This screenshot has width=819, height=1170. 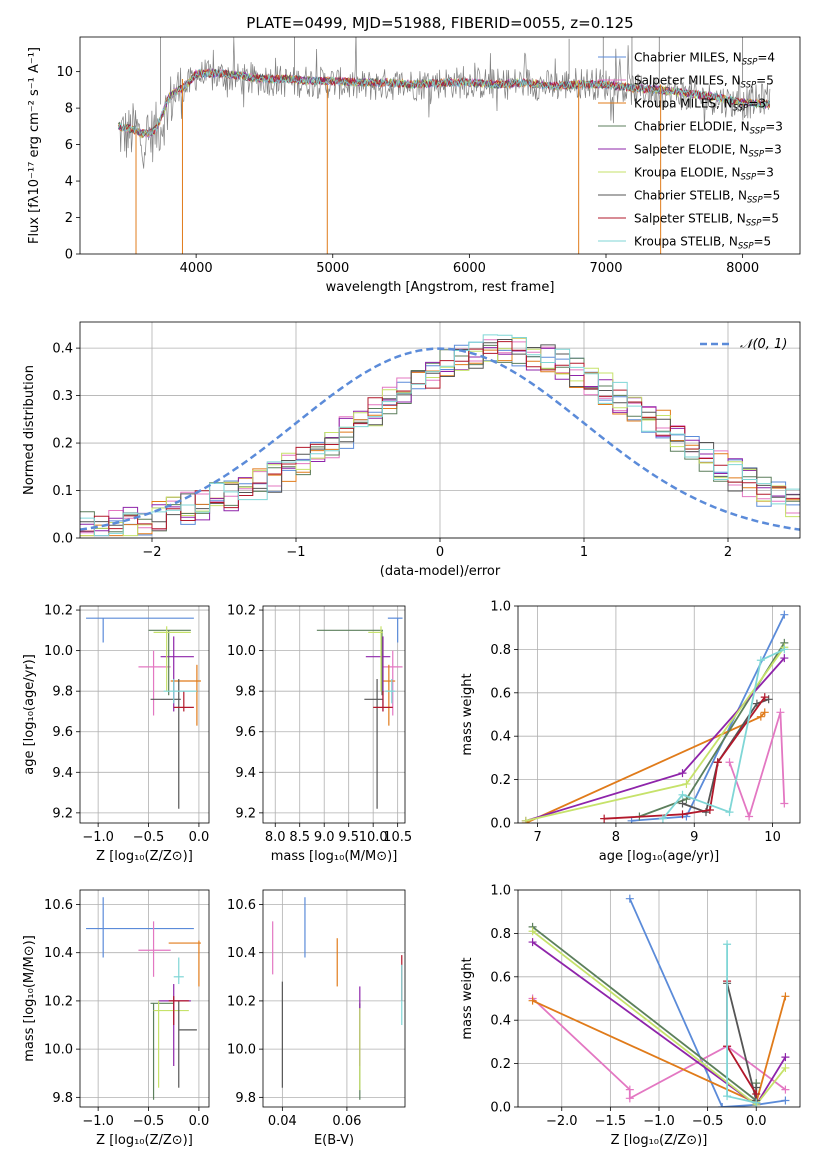 I want to click on legend-entry: Salpeter MILES, NSSP=5, so click(x=704, y=82).